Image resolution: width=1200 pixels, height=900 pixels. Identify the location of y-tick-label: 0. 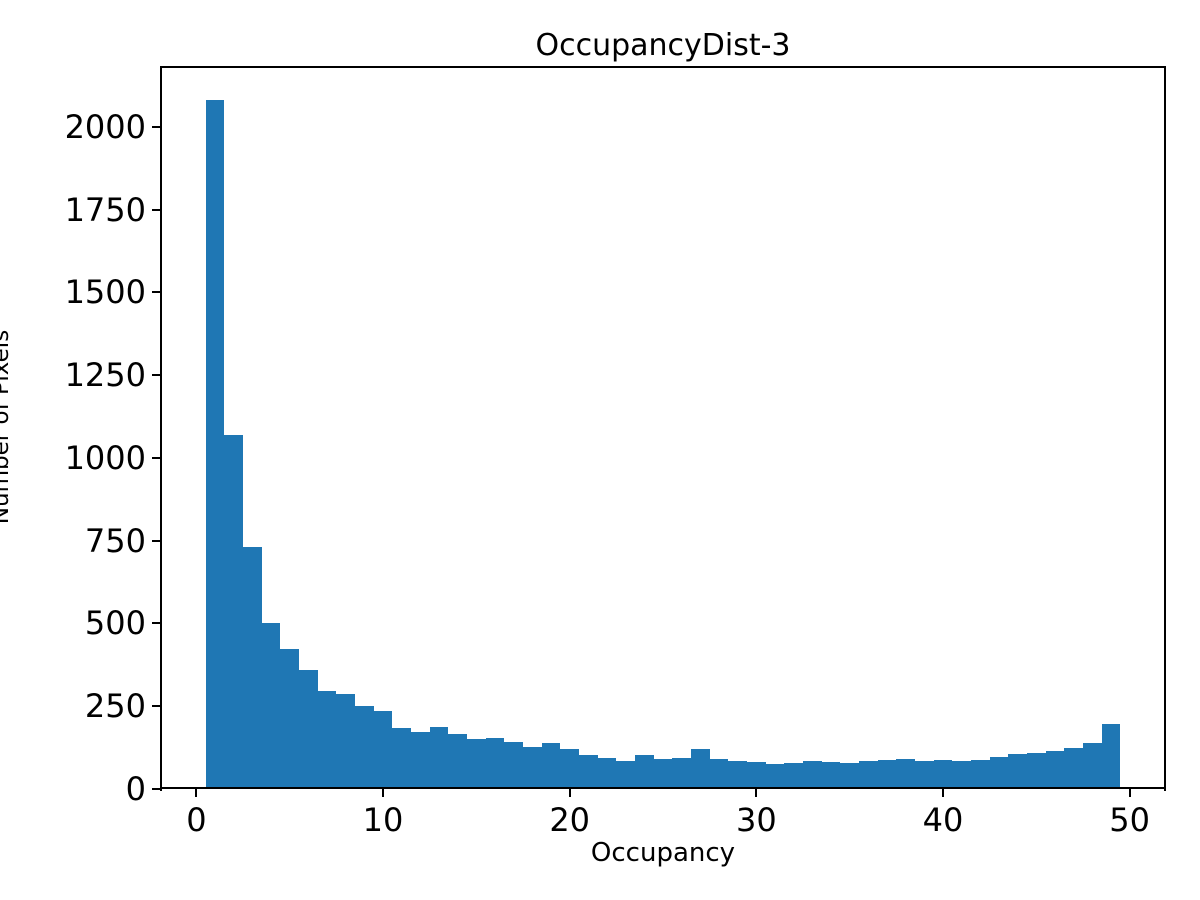
(135, 789).